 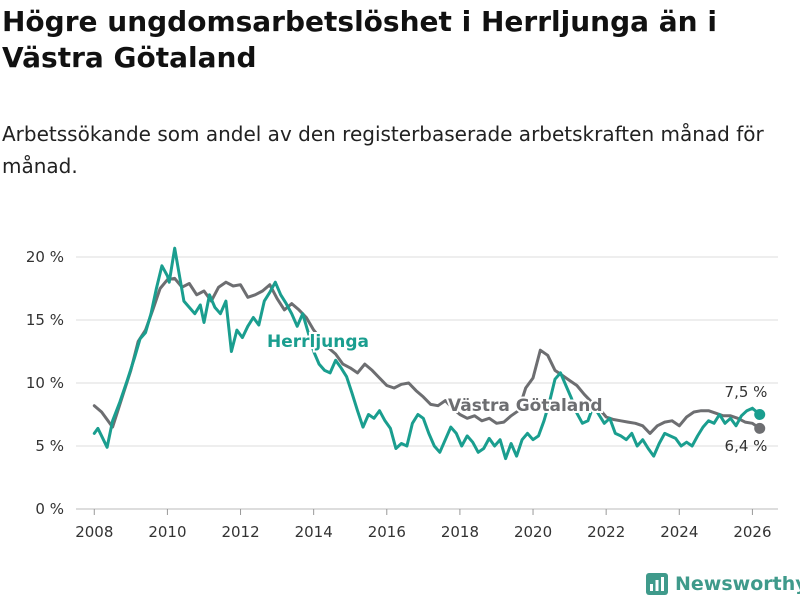 I want to click on end-point-vastra-gotaland, so click(x=760, y=428).